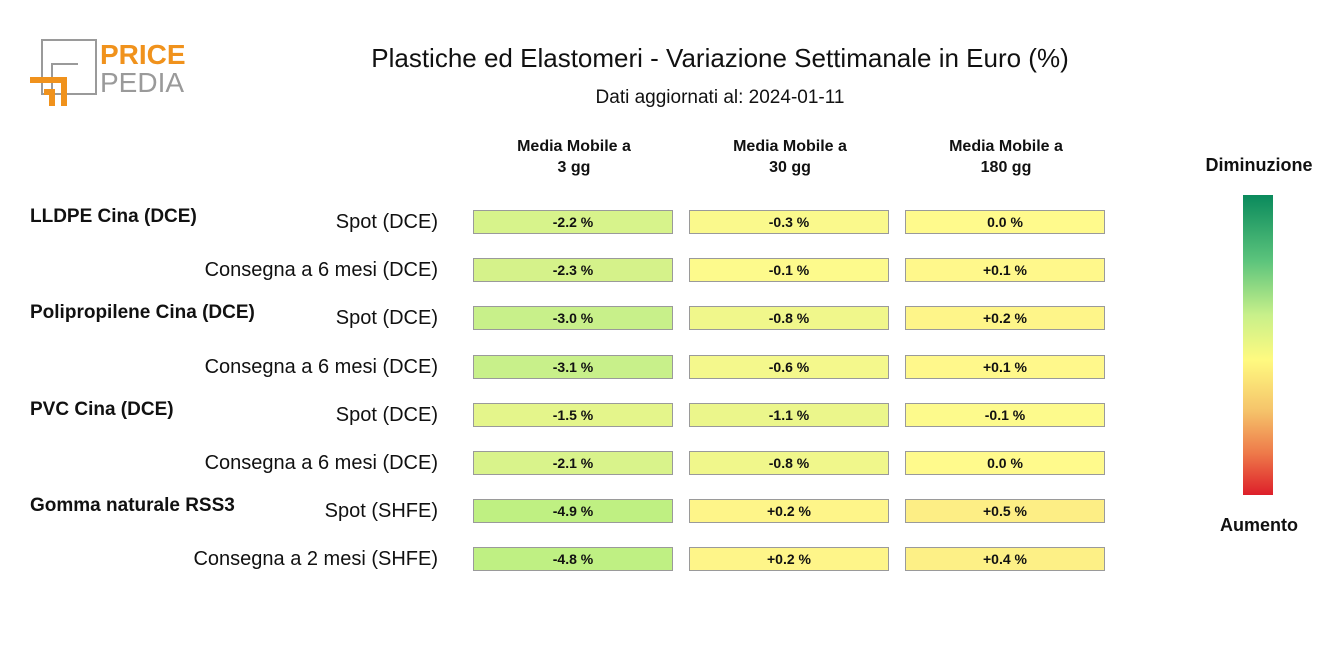 The image size is (1320, 645). I want to click on heatmap-cell: -2.2 %, so click(573, 222).